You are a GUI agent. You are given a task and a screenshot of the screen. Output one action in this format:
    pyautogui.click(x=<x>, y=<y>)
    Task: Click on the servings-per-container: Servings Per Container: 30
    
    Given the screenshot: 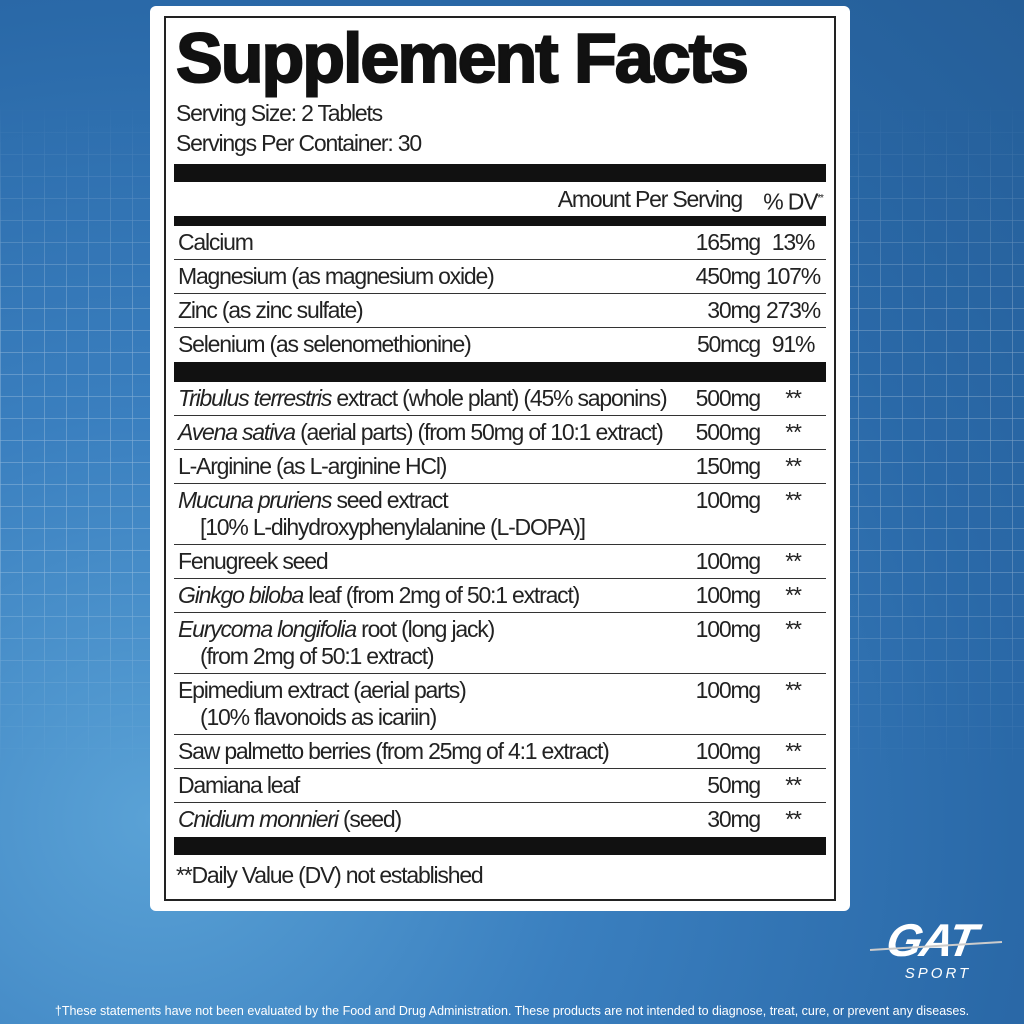 What is the action you would take?
    pyautogui.click(x=299, y=143)
    